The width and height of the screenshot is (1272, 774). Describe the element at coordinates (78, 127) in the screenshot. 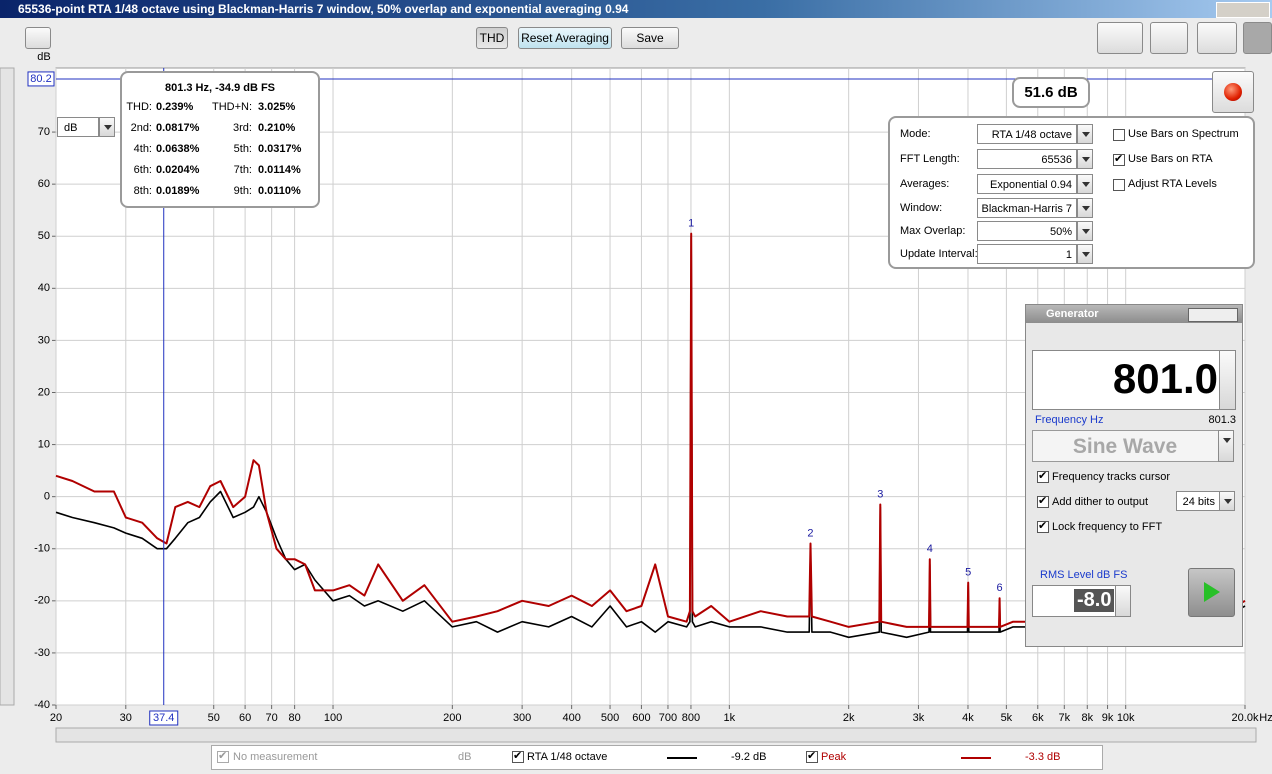

I see `unit-dropdown: dB` at that location.